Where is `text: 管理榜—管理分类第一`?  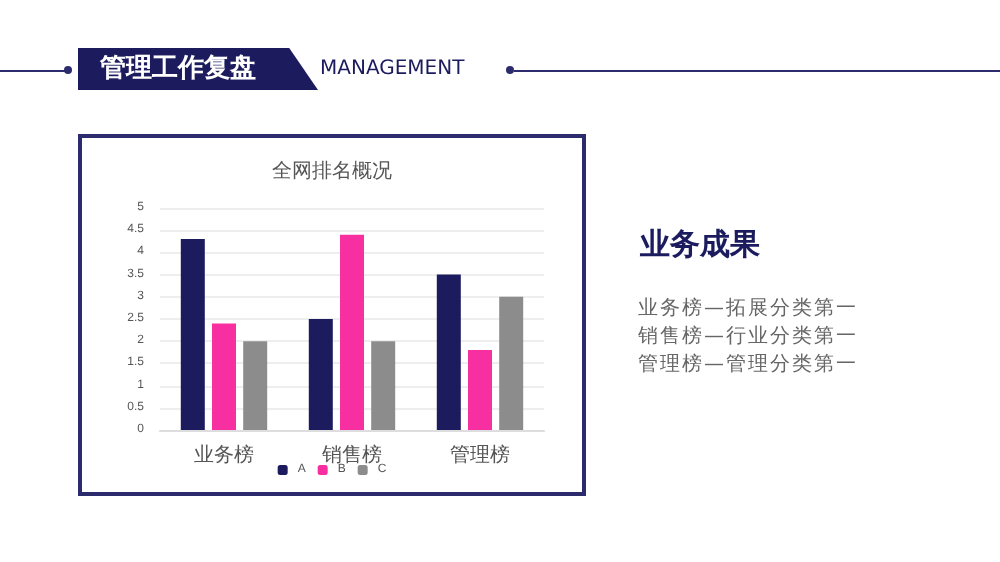 text: 管理榜—管理分类第一 is located at coordinates (748, 366).